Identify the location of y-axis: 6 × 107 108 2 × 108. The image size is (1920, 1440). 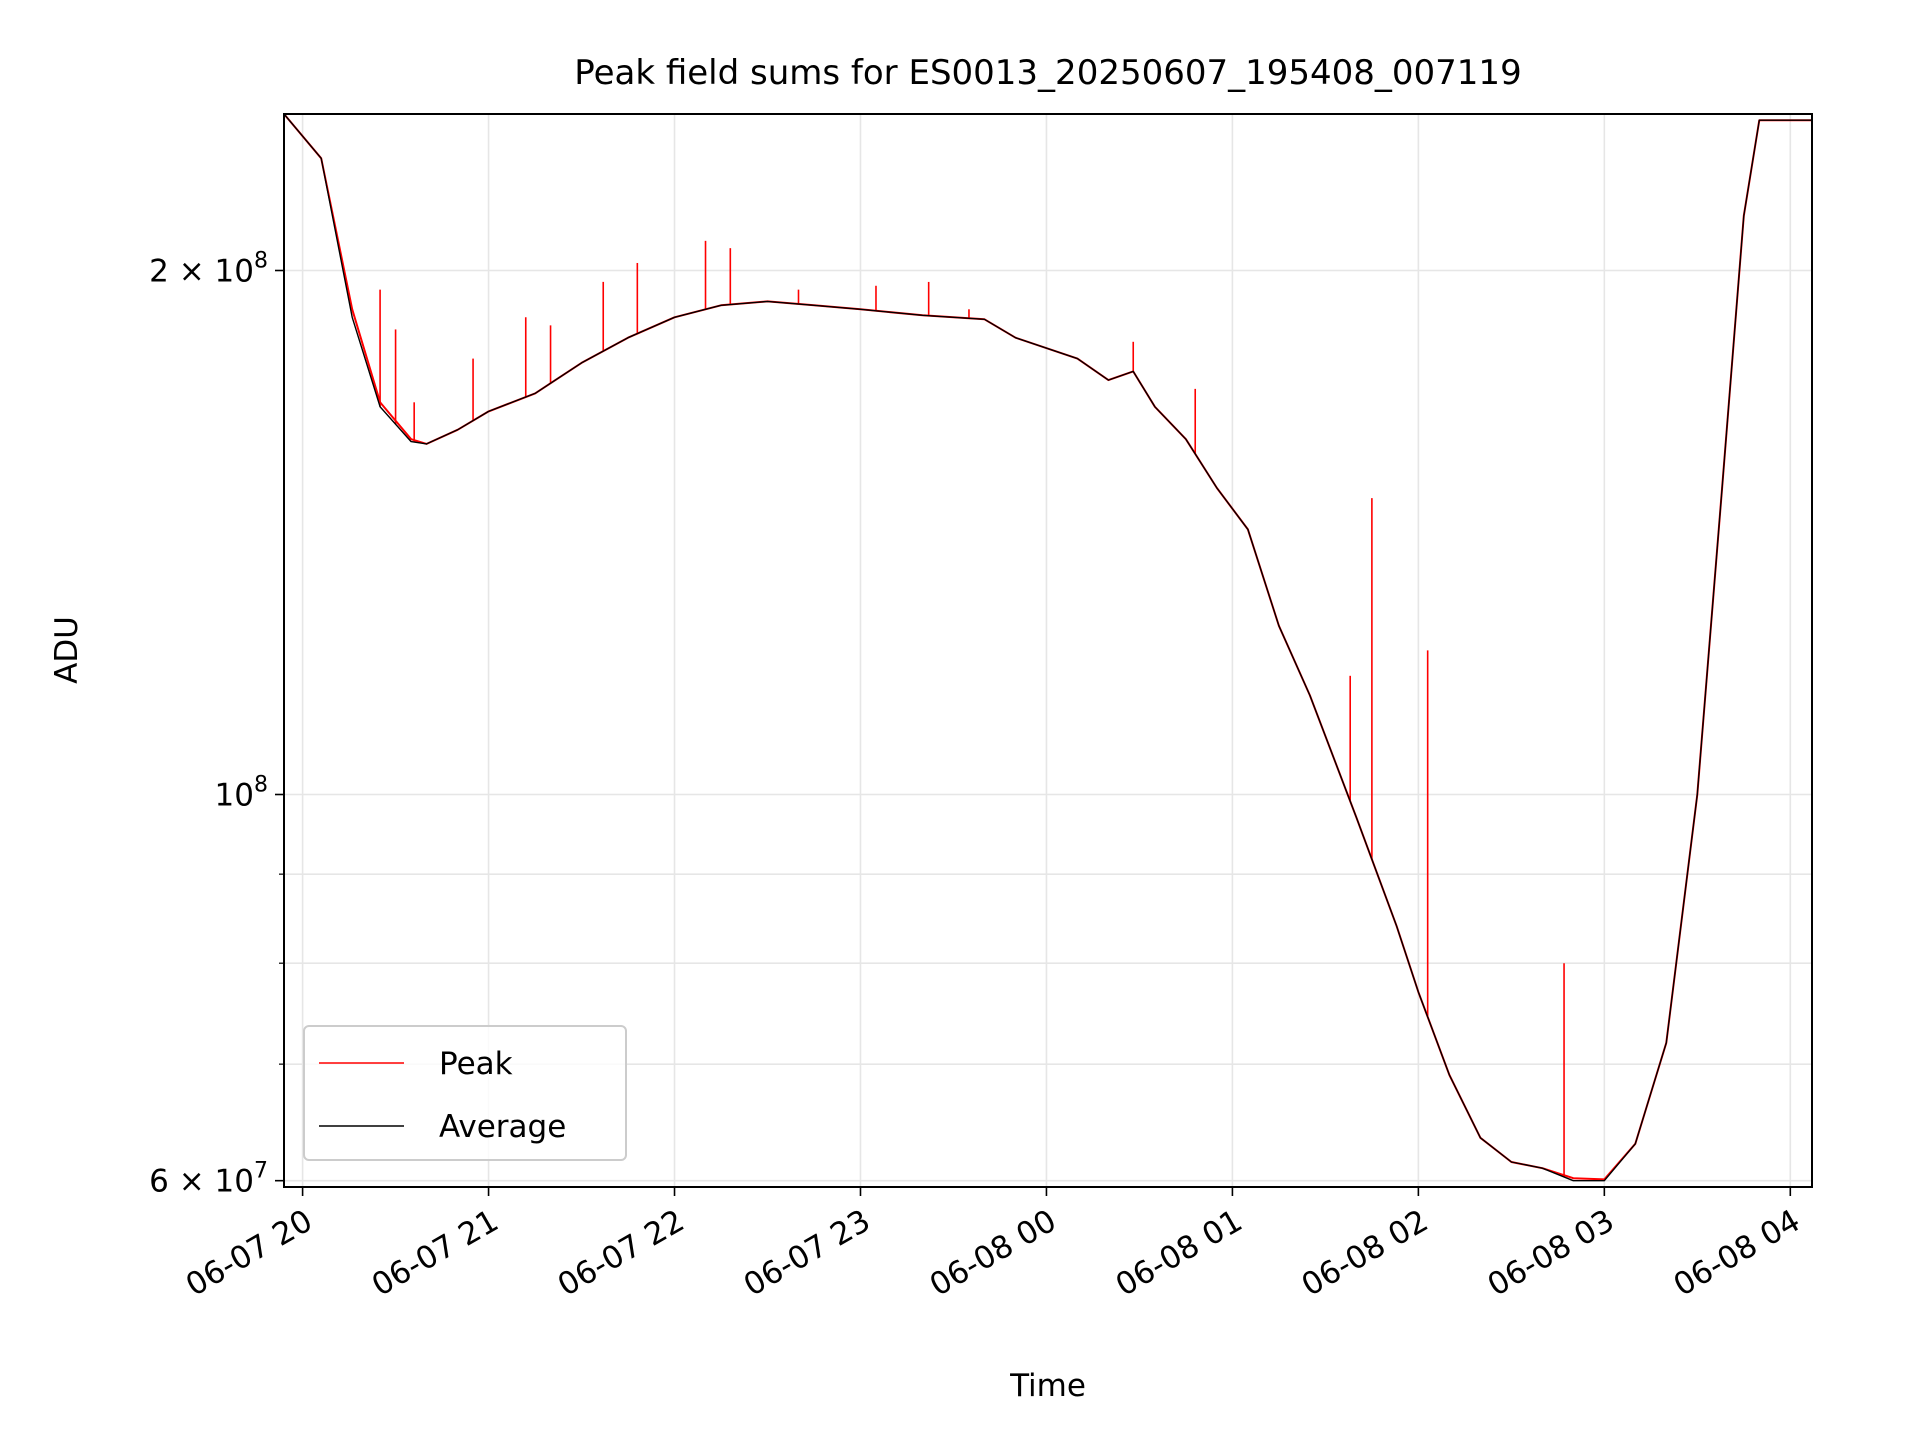
(216, 724).